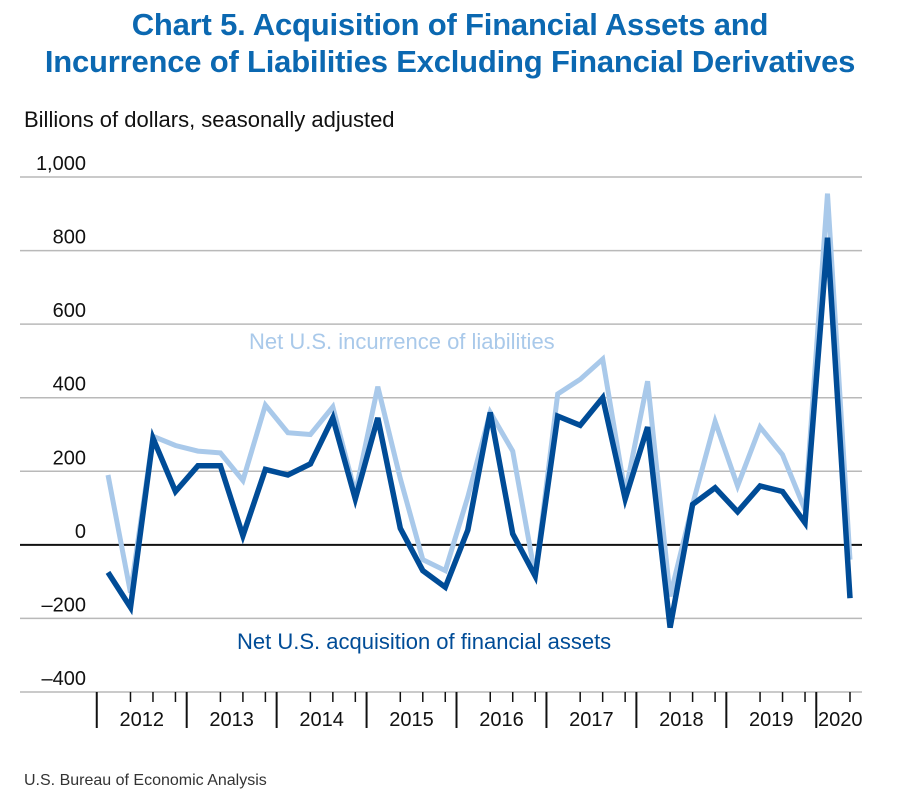  Describe the element at coordinates (771, 720) in the screenshot. I see `x-year-label: 2019` at that location.